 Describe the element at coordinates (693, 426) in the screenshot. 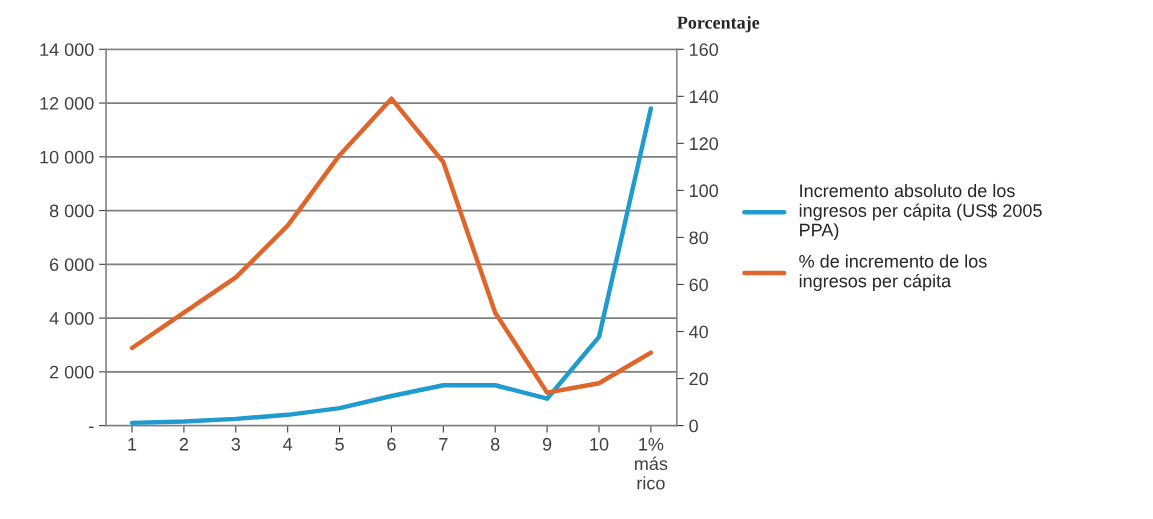

I see `y2-tick-label: 0` at that location.